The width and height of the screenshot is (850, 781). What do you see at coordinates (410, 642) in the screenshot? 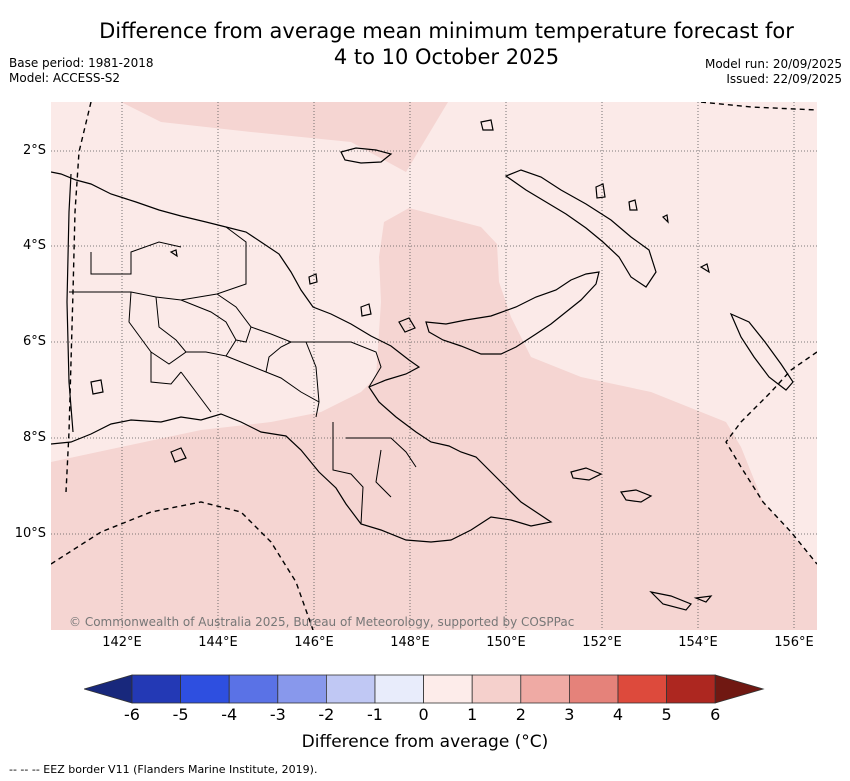
I see `lon-label-148e: 148°E` at bounding box center [410, 642].